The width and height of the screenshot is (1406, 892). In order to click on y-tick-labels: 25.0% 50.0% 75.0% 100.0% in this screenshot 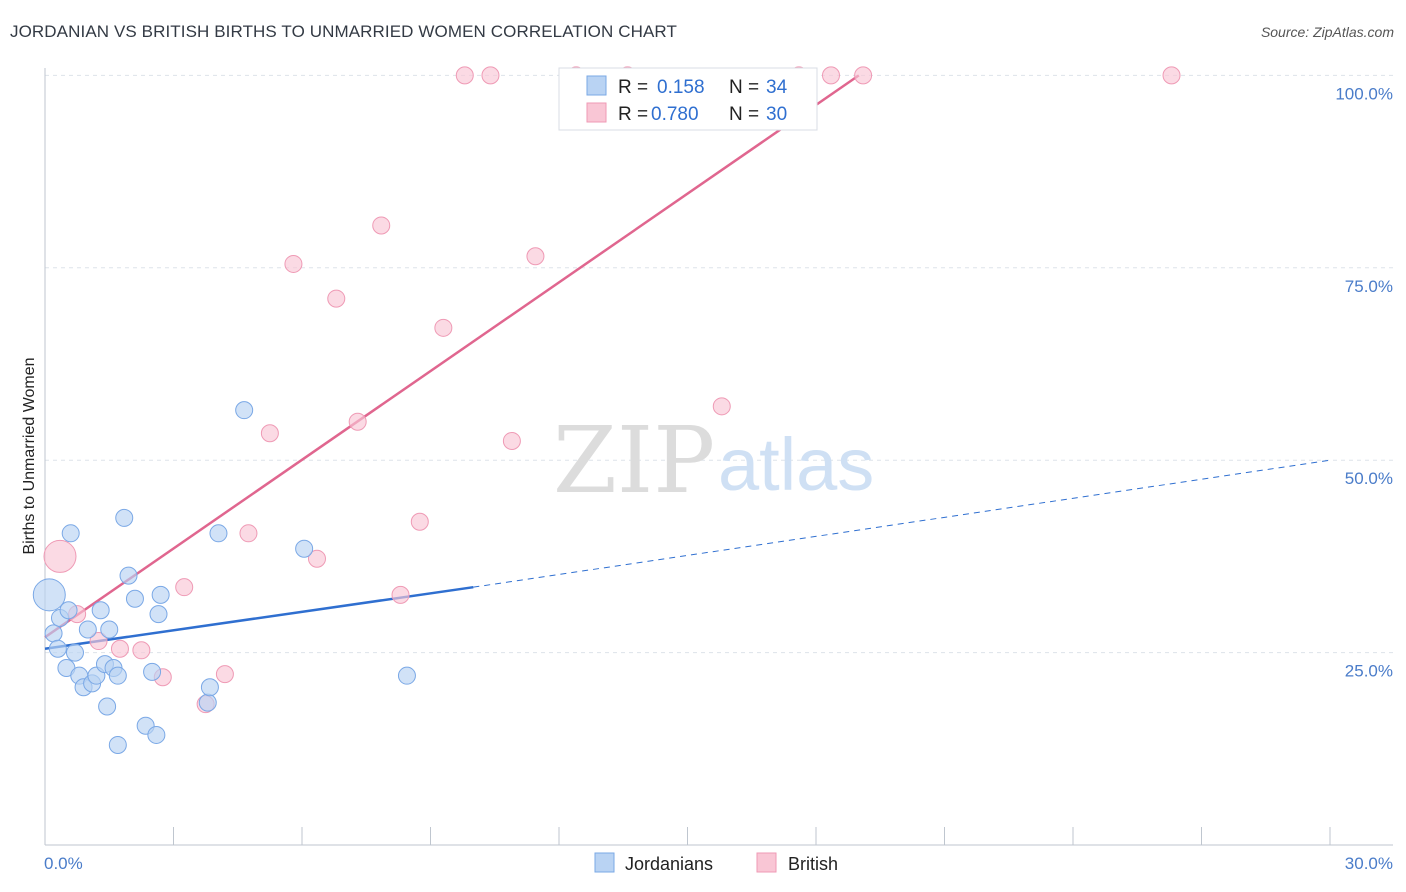, I will do `click(1364, 382)`.